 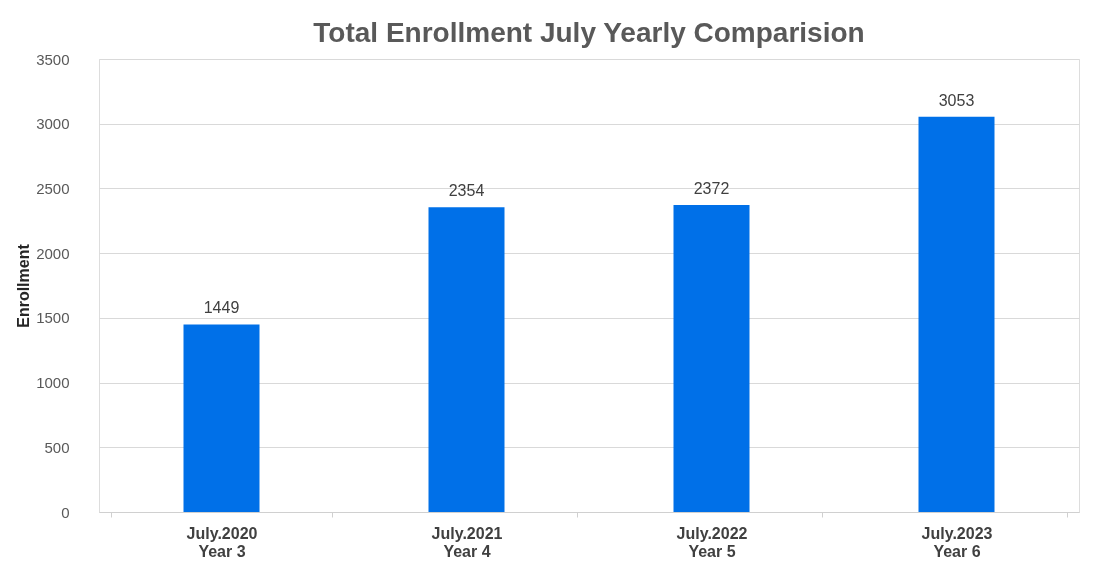 What do you see at coordinates (53, 253) in the screenshot?
I see `y-tick-label: 2000` at bounding box center [53, 253].